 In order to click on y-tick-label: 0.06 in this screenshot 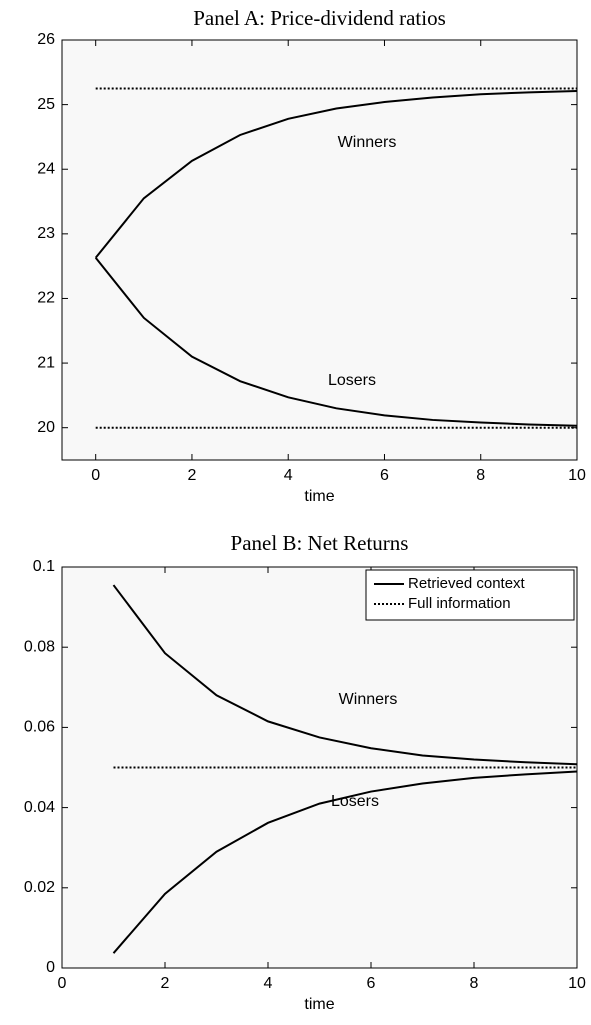, I will do `click(39, 727)`.